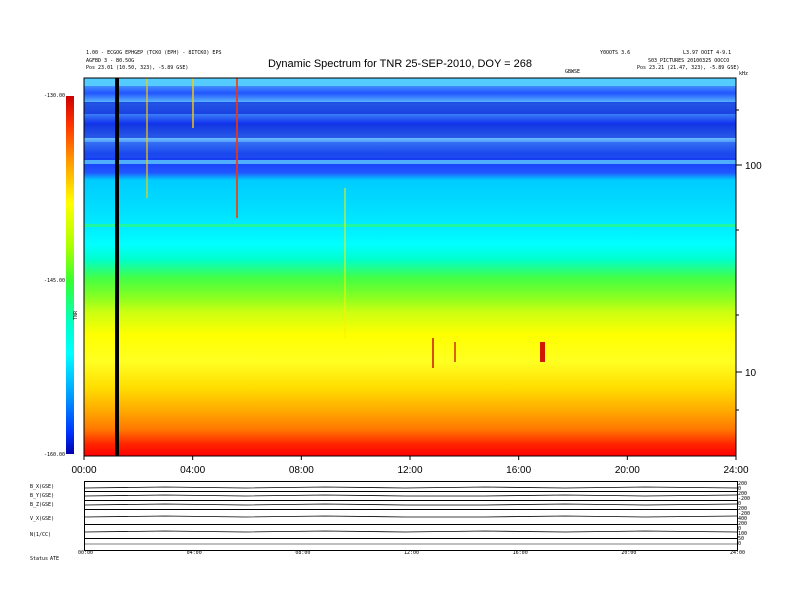  I want to click on panel-label-bz: B_Z(GSE), so click(42, 505).